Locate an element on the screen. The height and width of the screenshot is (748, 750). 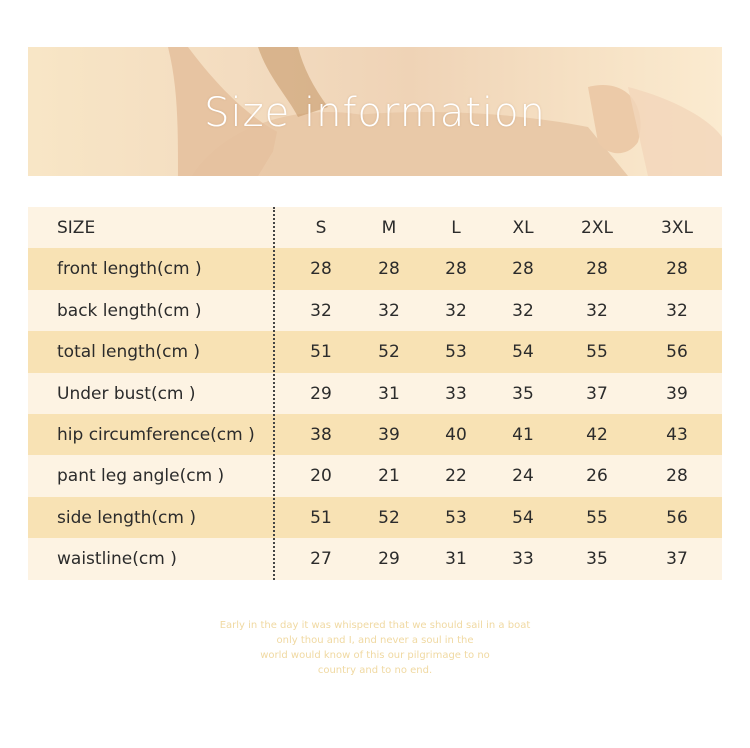
row-label: hip circumference(cm ) is located at coordinates (156, 435).